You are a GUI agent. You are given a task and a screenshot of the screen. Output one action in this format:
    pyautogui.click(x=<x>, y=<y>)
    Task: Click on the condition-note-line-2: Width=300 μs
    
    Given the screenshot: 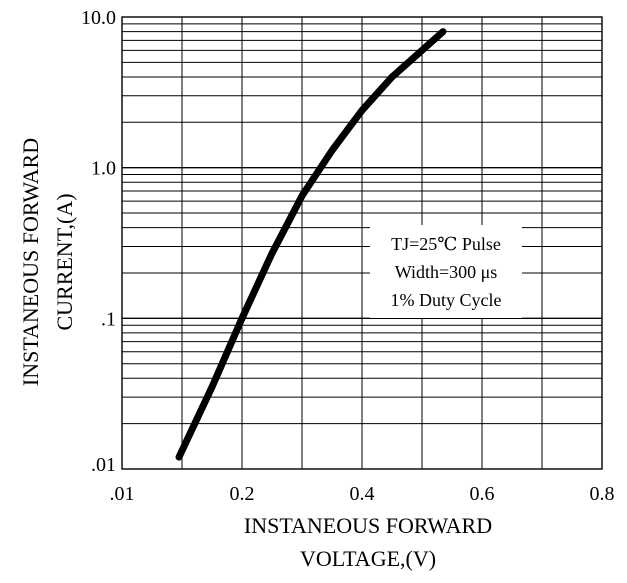 What is the action you would take?
    pyautogui.click(x=446, y=272)
    